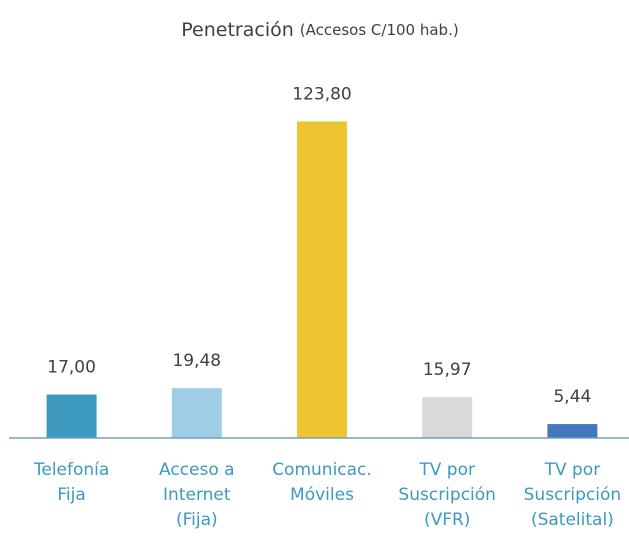  I want to click on chart-subtitle: (Accesos C/100 hab.), so click(379, 30).